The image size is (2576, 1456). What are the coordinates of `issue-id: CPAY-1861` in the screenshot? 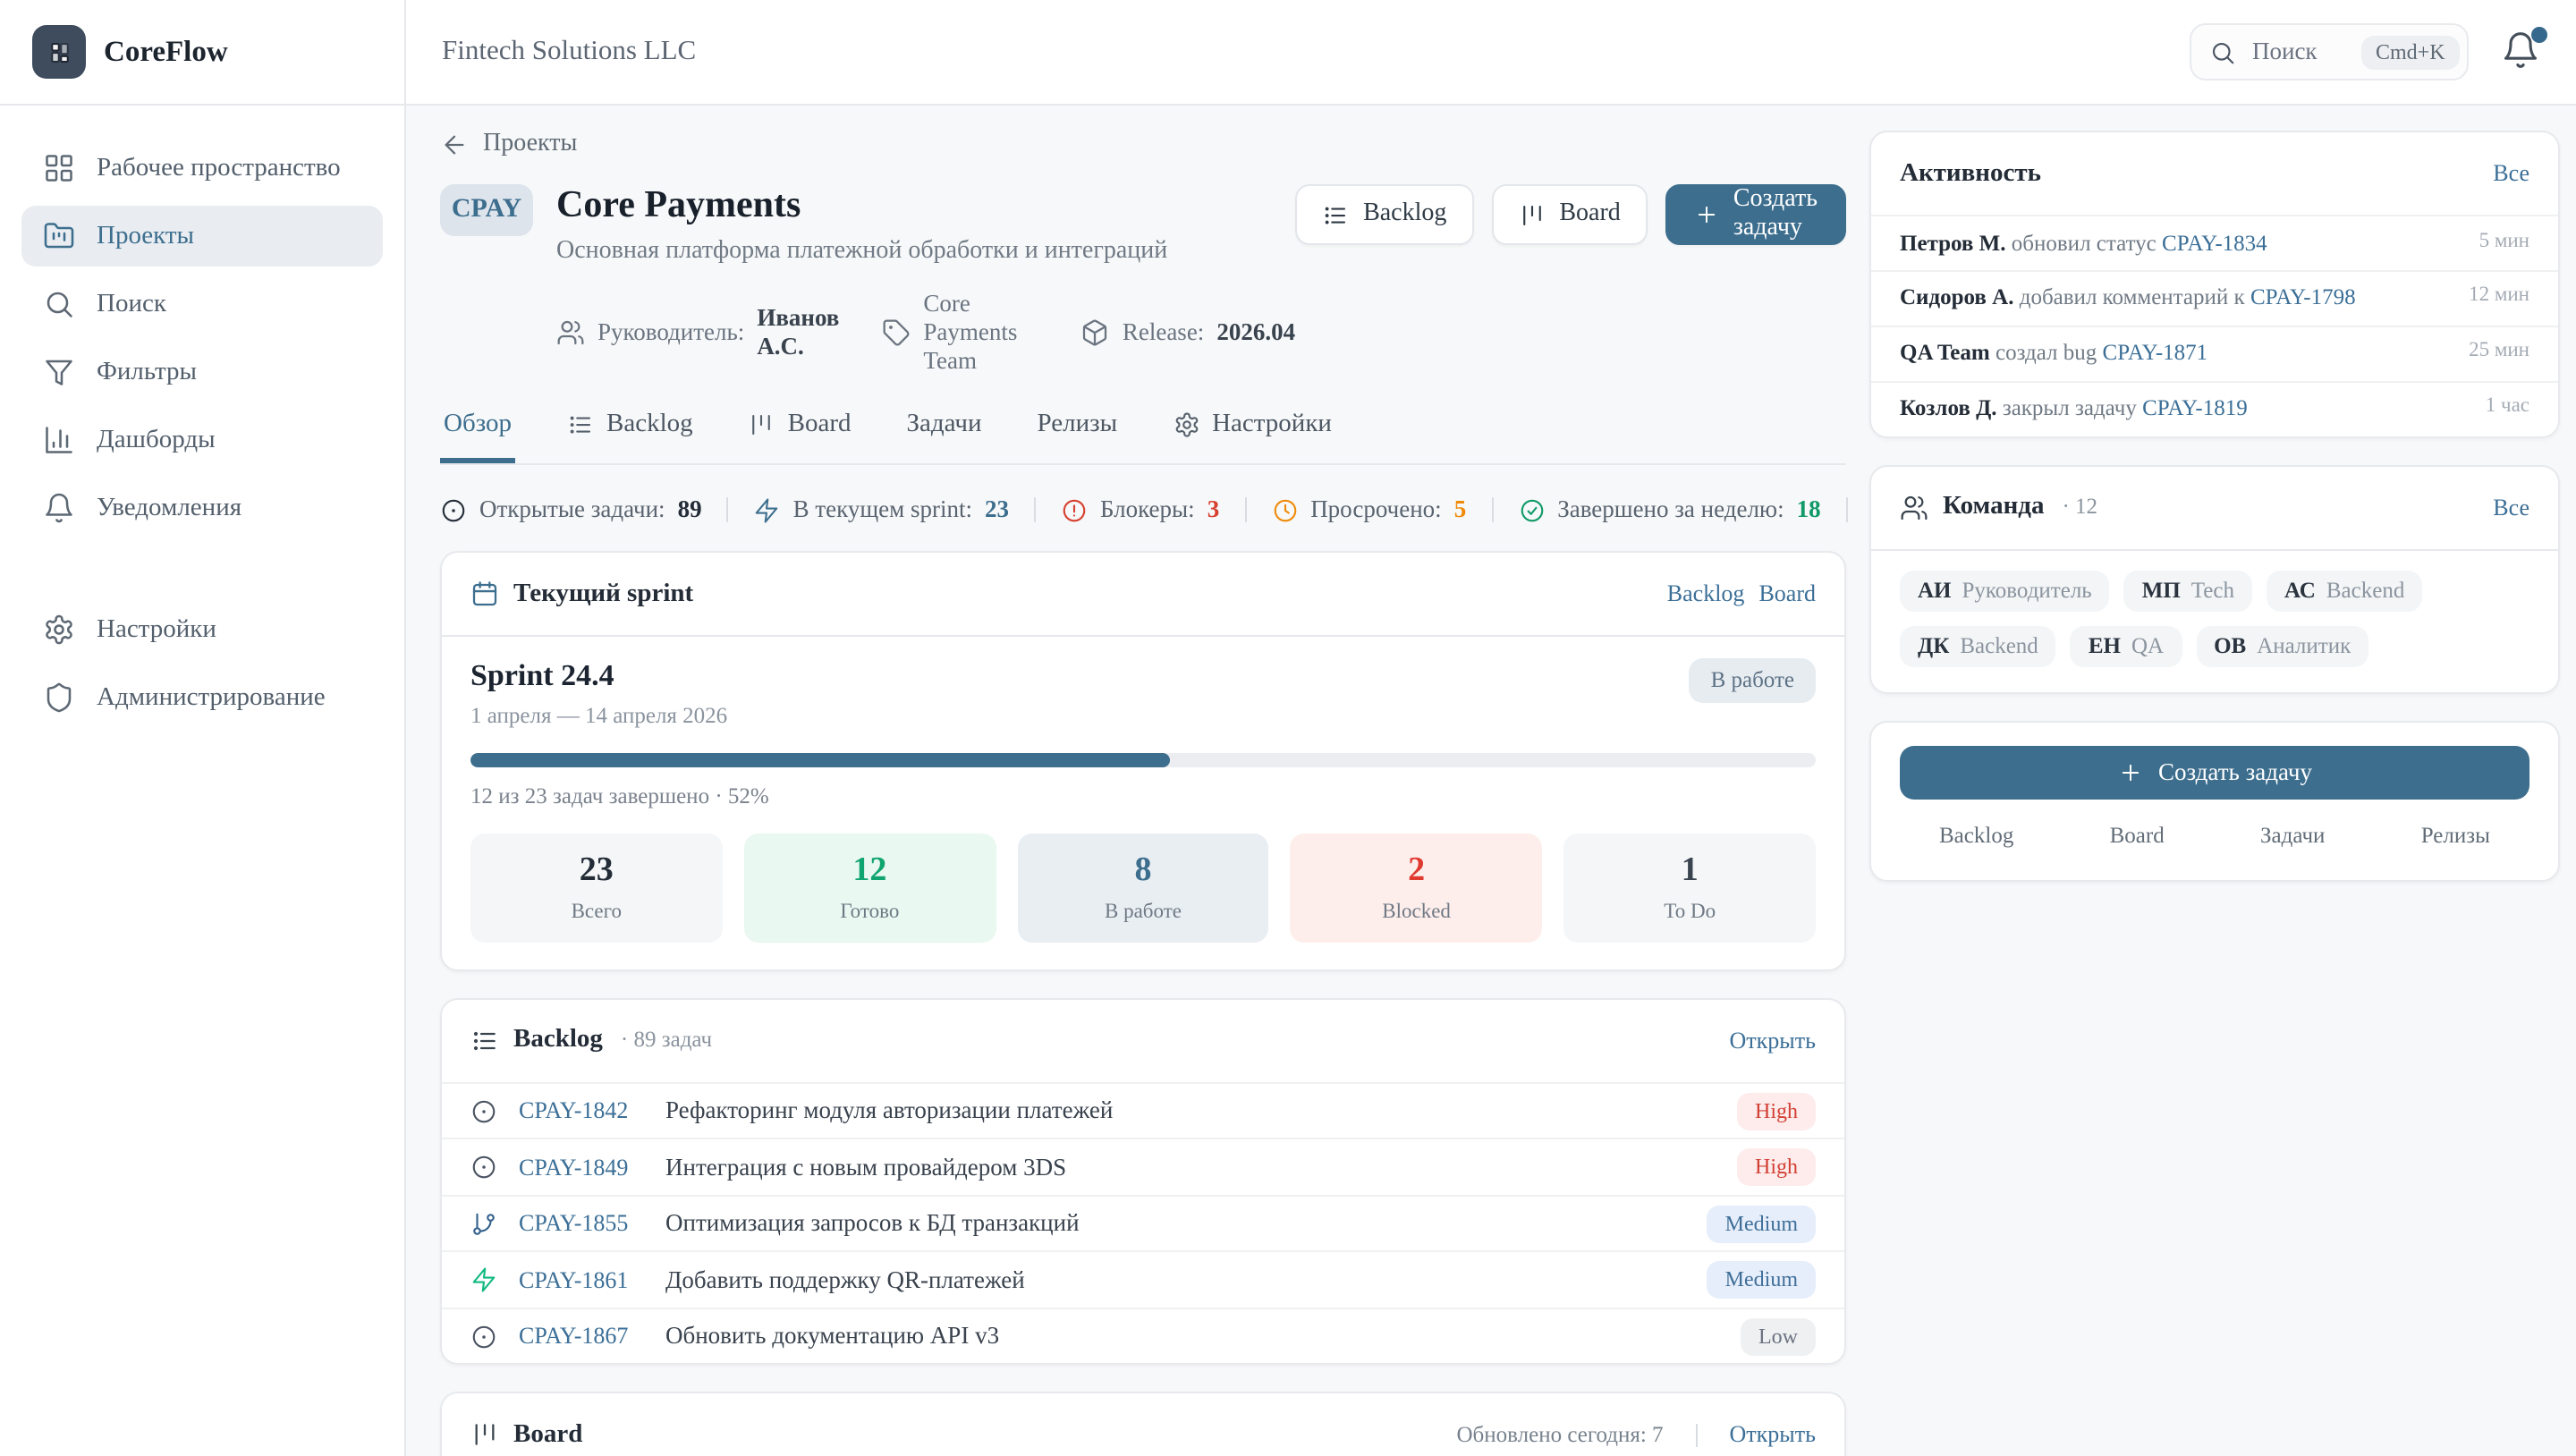 It's located at (574, 1279).